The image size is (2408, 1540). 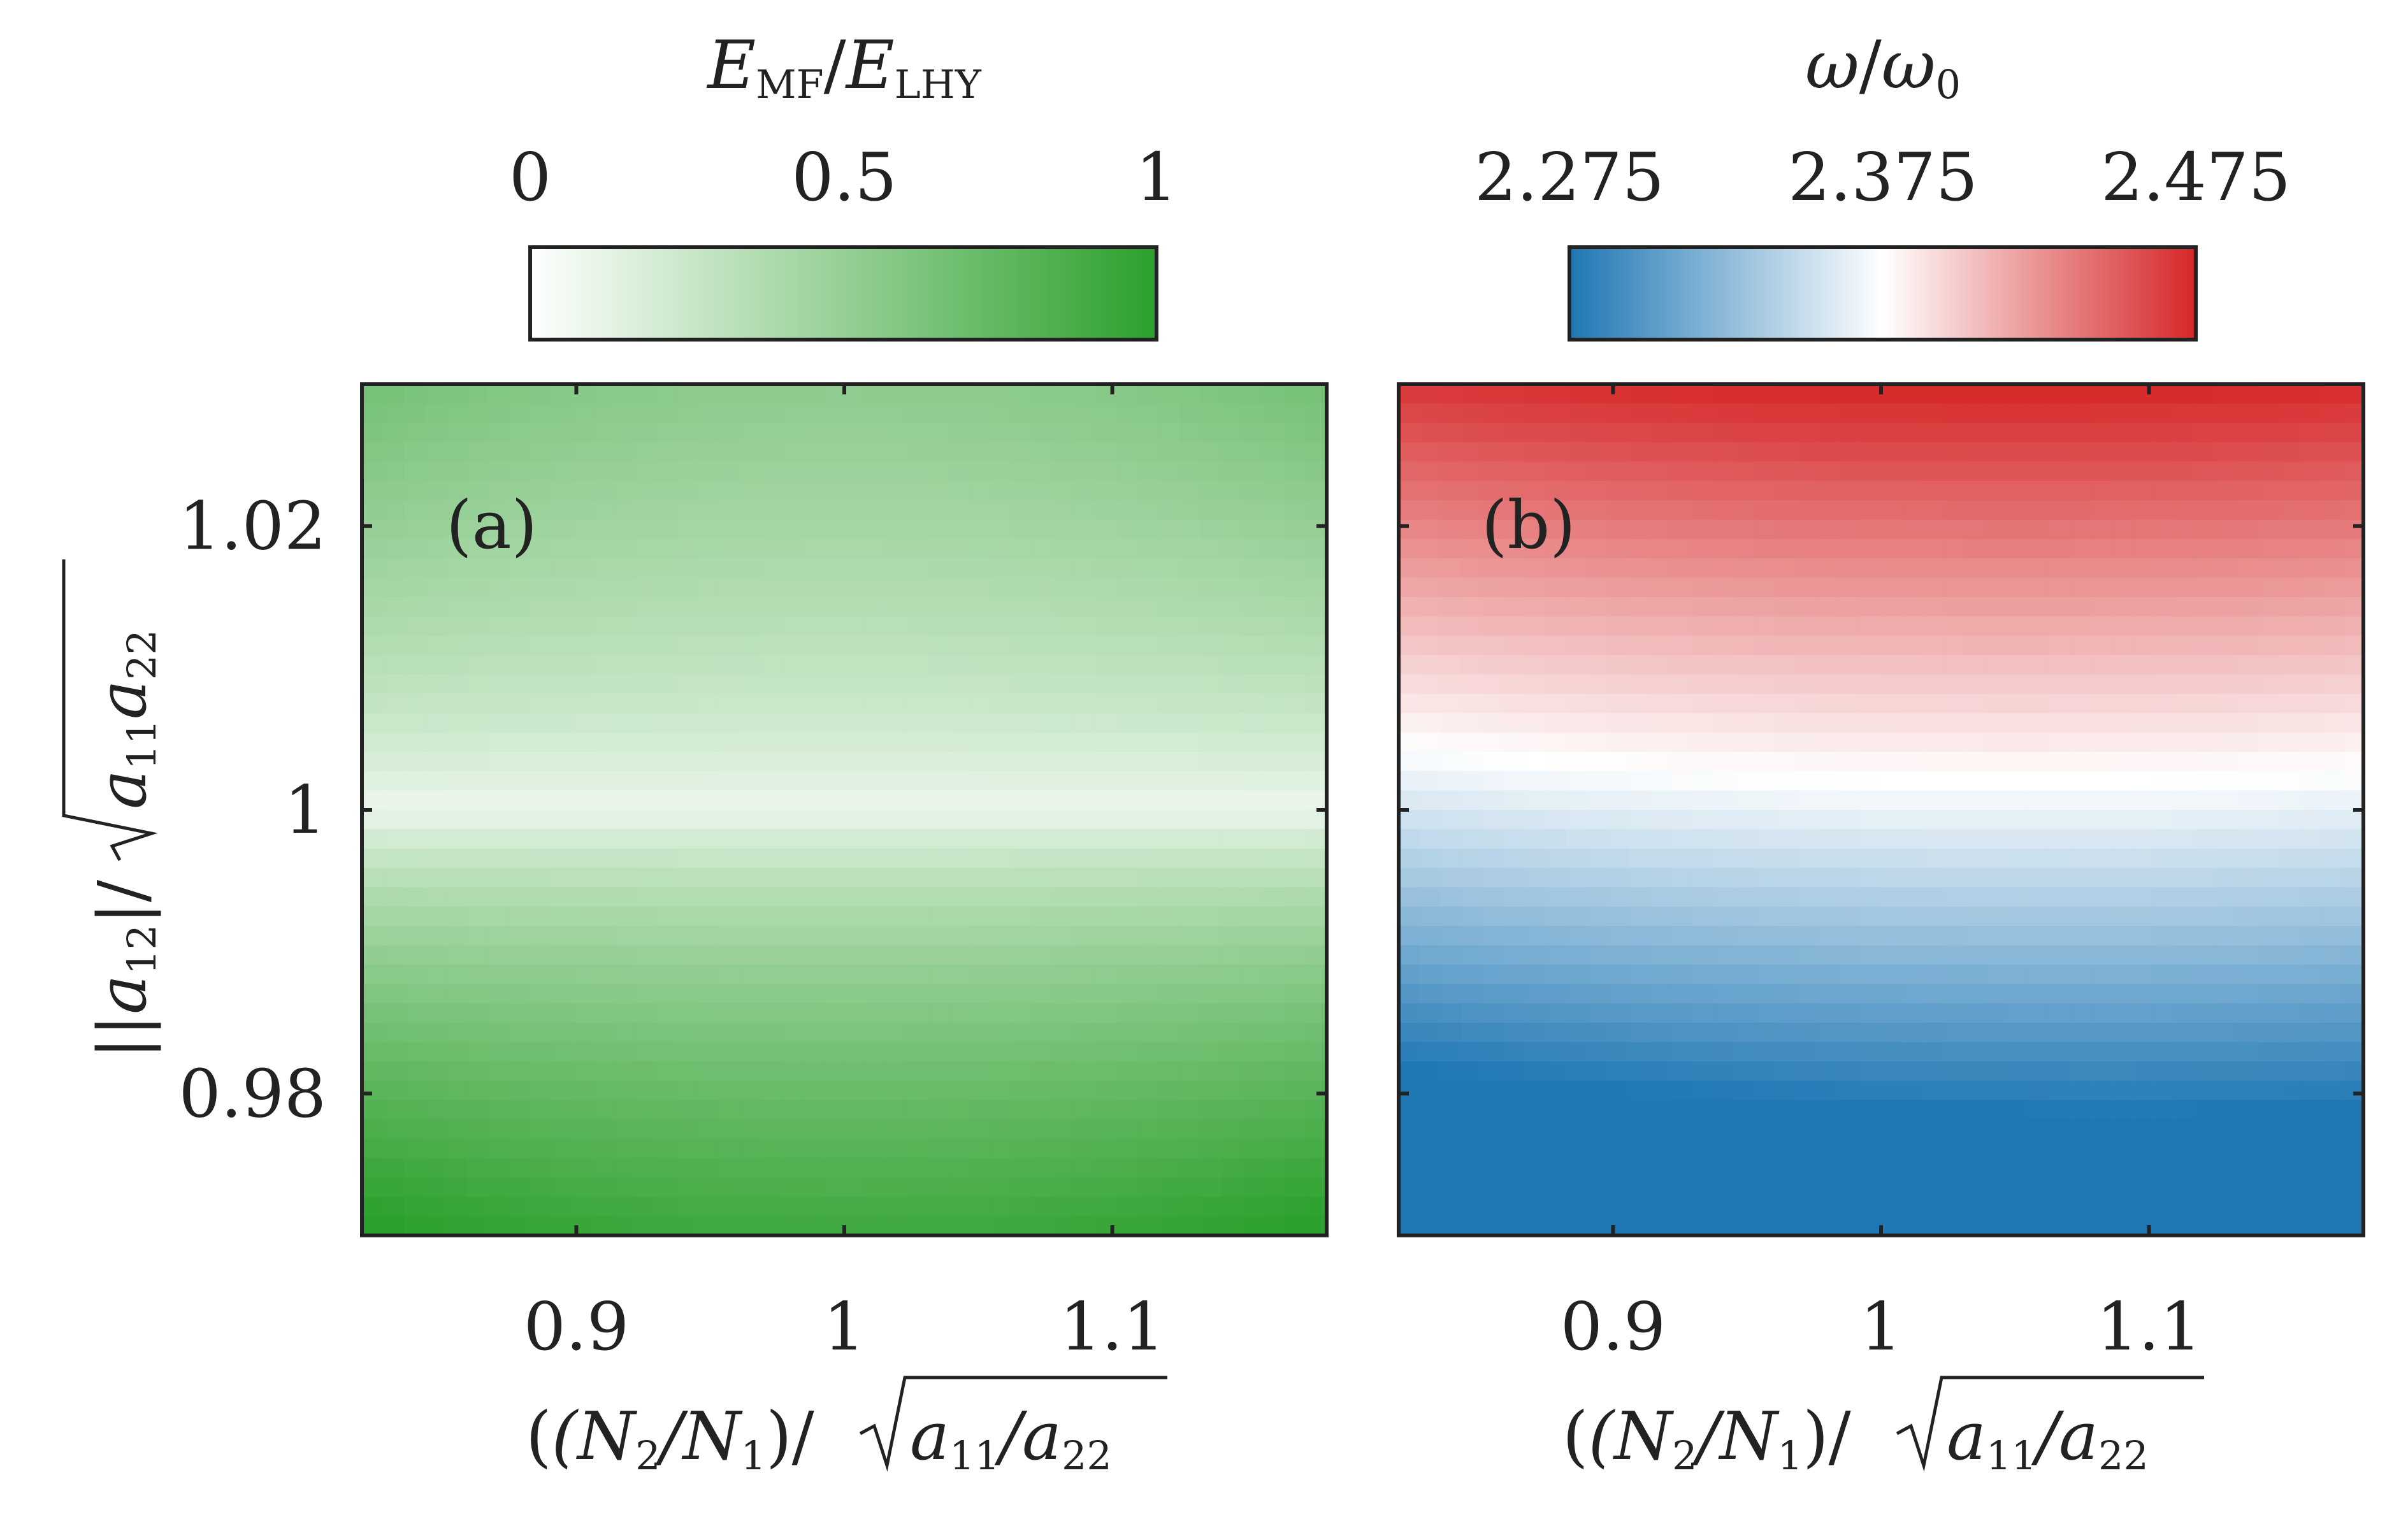 What do you see at coordinates (1883, 67) in the screenshot?
I see `colorbar-b-title: ω/ω0` at bounding box center [1883, 67].